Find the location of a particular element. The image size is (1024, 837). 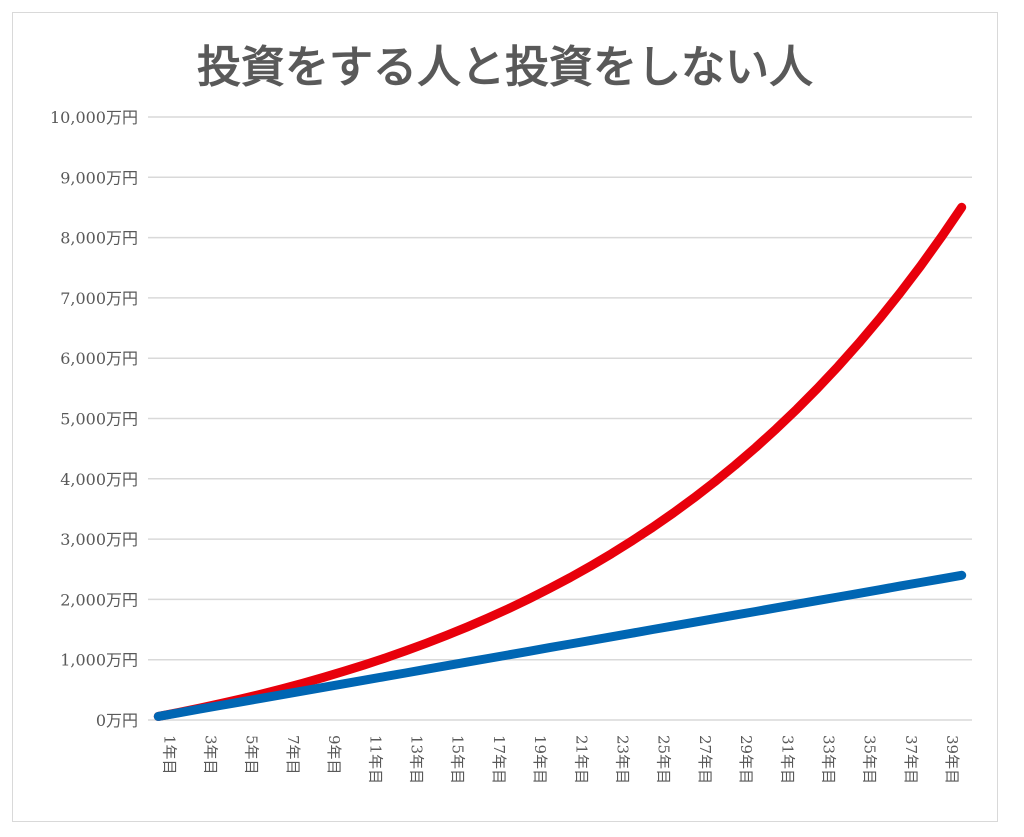

y-tick-label: 6,000万円 is located at coordinates (99, 358).